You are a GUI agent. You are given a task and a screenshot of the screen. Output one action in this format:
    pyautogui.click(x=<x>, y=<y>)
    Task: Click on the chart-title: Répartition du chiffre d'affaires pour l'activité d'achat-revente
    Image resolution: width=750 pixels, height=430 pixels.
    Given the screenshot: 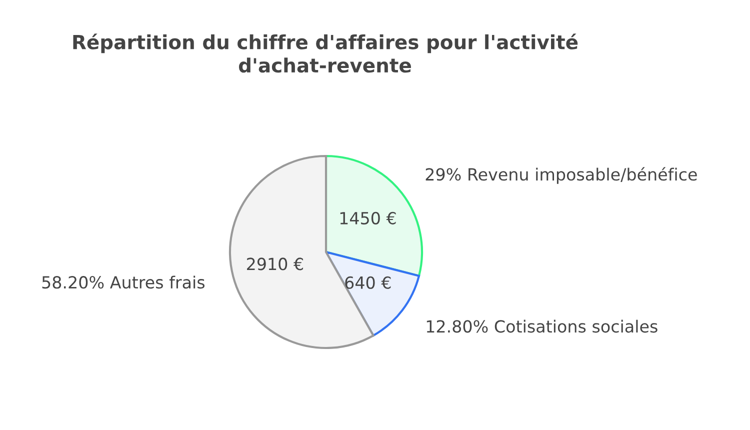 What is the action you would take?
    pyautogui.click(x=325, y=53)
    